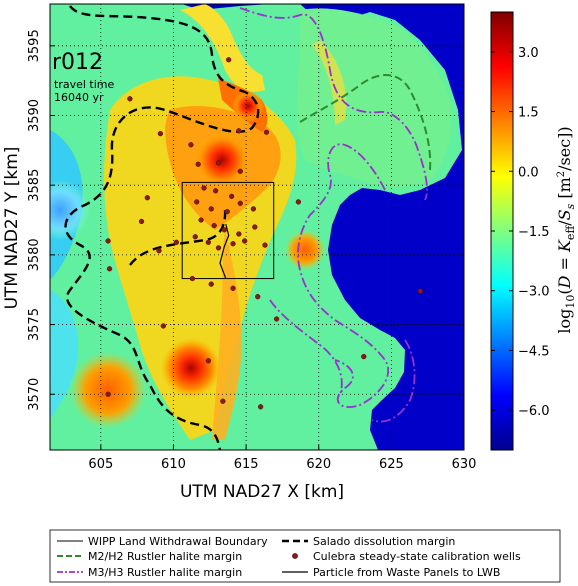  I want to click on hot-spot-center, so click(222, 160).